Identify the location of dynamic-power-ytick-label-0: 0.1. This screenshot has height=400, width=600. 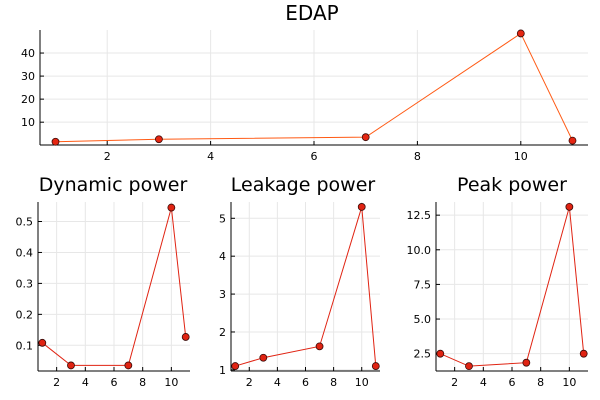
(25, 345).